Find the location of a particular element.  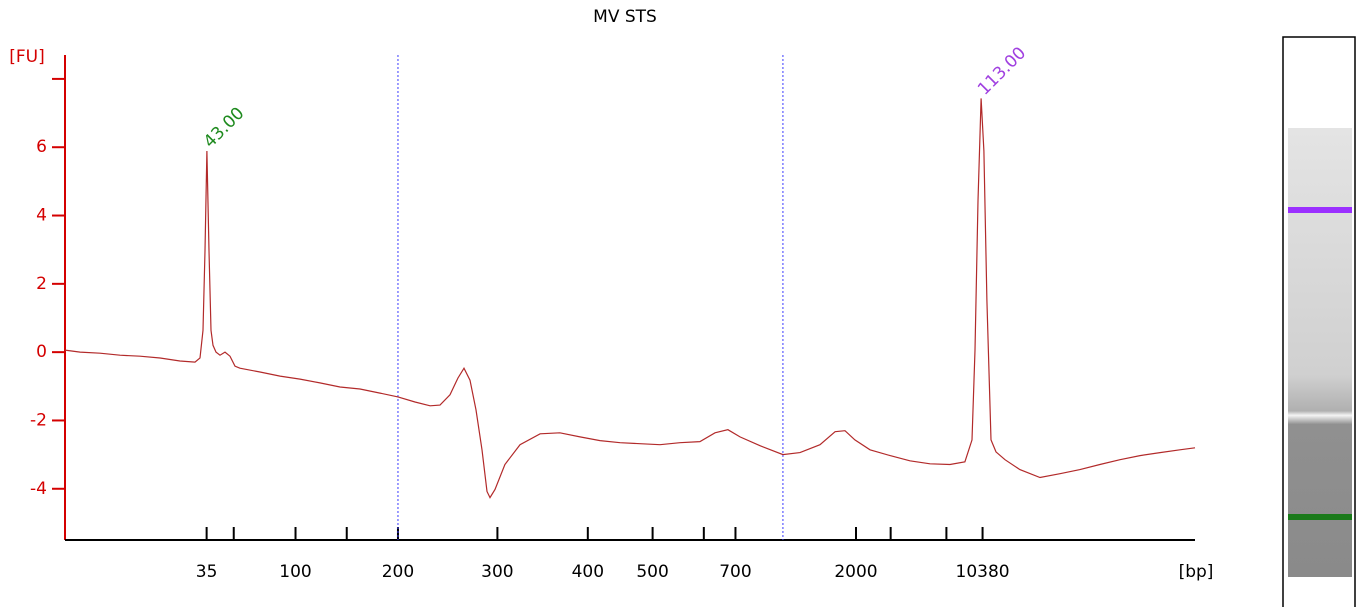

gel-lane is located at coordinates (1320, 352).